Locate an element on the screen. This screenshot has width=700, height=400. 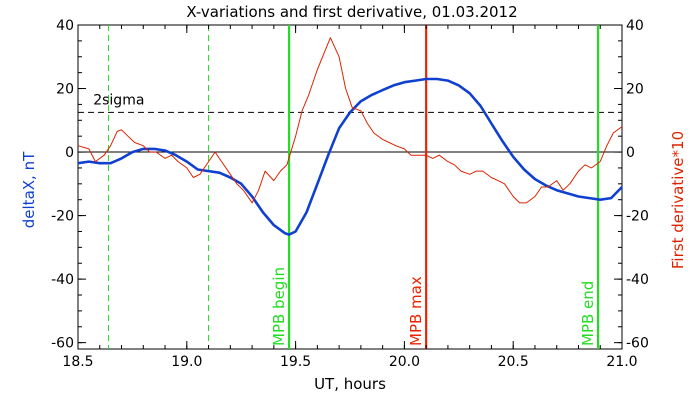
y-tick-label-left: -20 is located at coordinates (62, 217).